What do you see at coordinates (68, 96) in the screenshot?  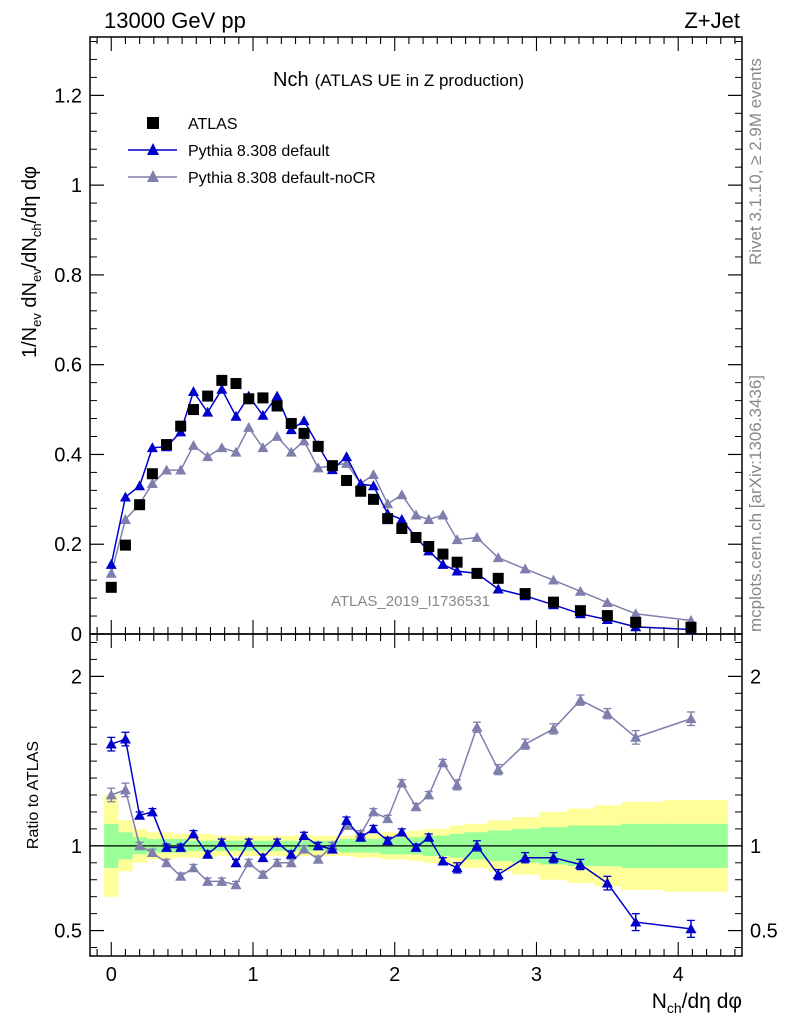 I see `main-y-tick-label: 1.2` at bounding box center [68, 96].